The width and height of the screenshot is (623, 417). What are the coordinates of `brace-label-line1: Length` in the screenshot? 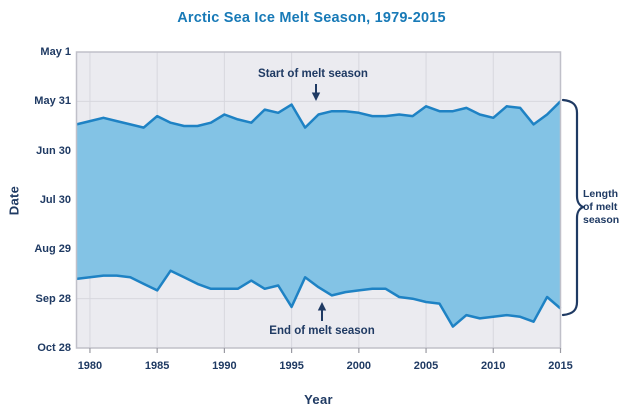 It's located at (600, 194).